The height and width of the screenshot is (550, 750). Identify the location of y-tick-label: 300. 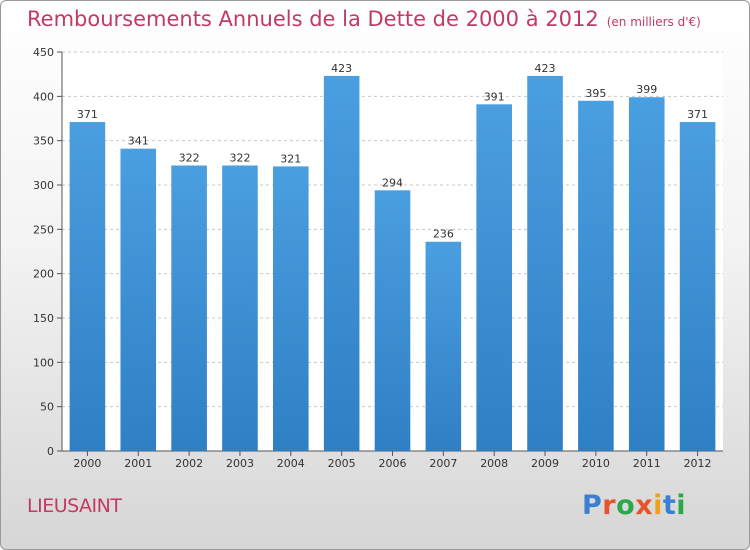
(43, 185).